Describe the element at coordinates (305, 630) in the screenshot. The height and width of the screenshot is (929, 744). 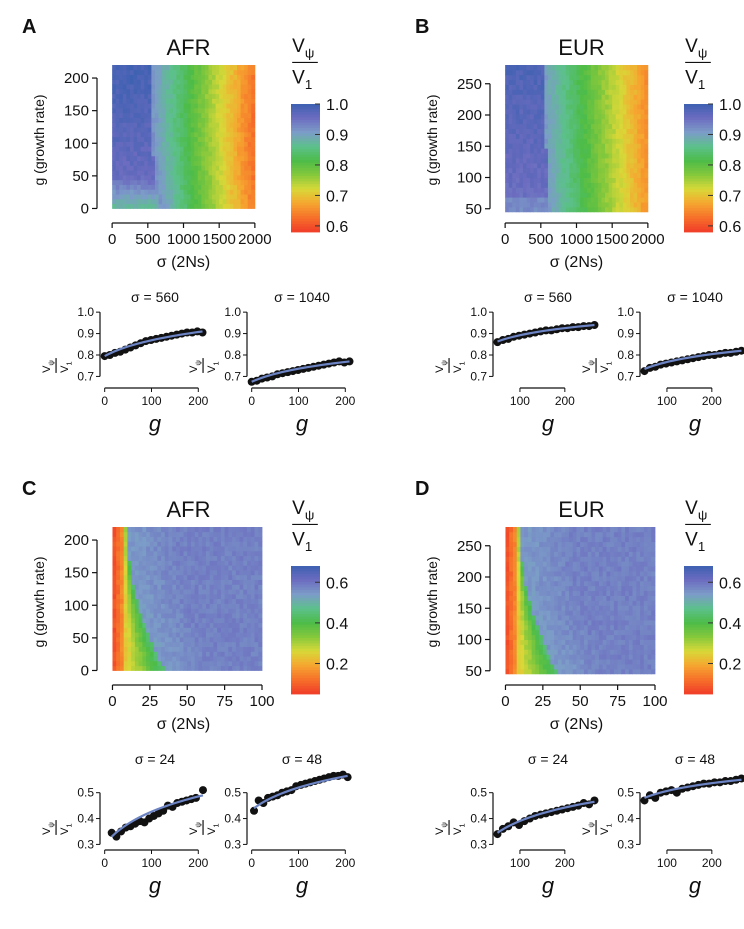
I see `colorbar` at that location.